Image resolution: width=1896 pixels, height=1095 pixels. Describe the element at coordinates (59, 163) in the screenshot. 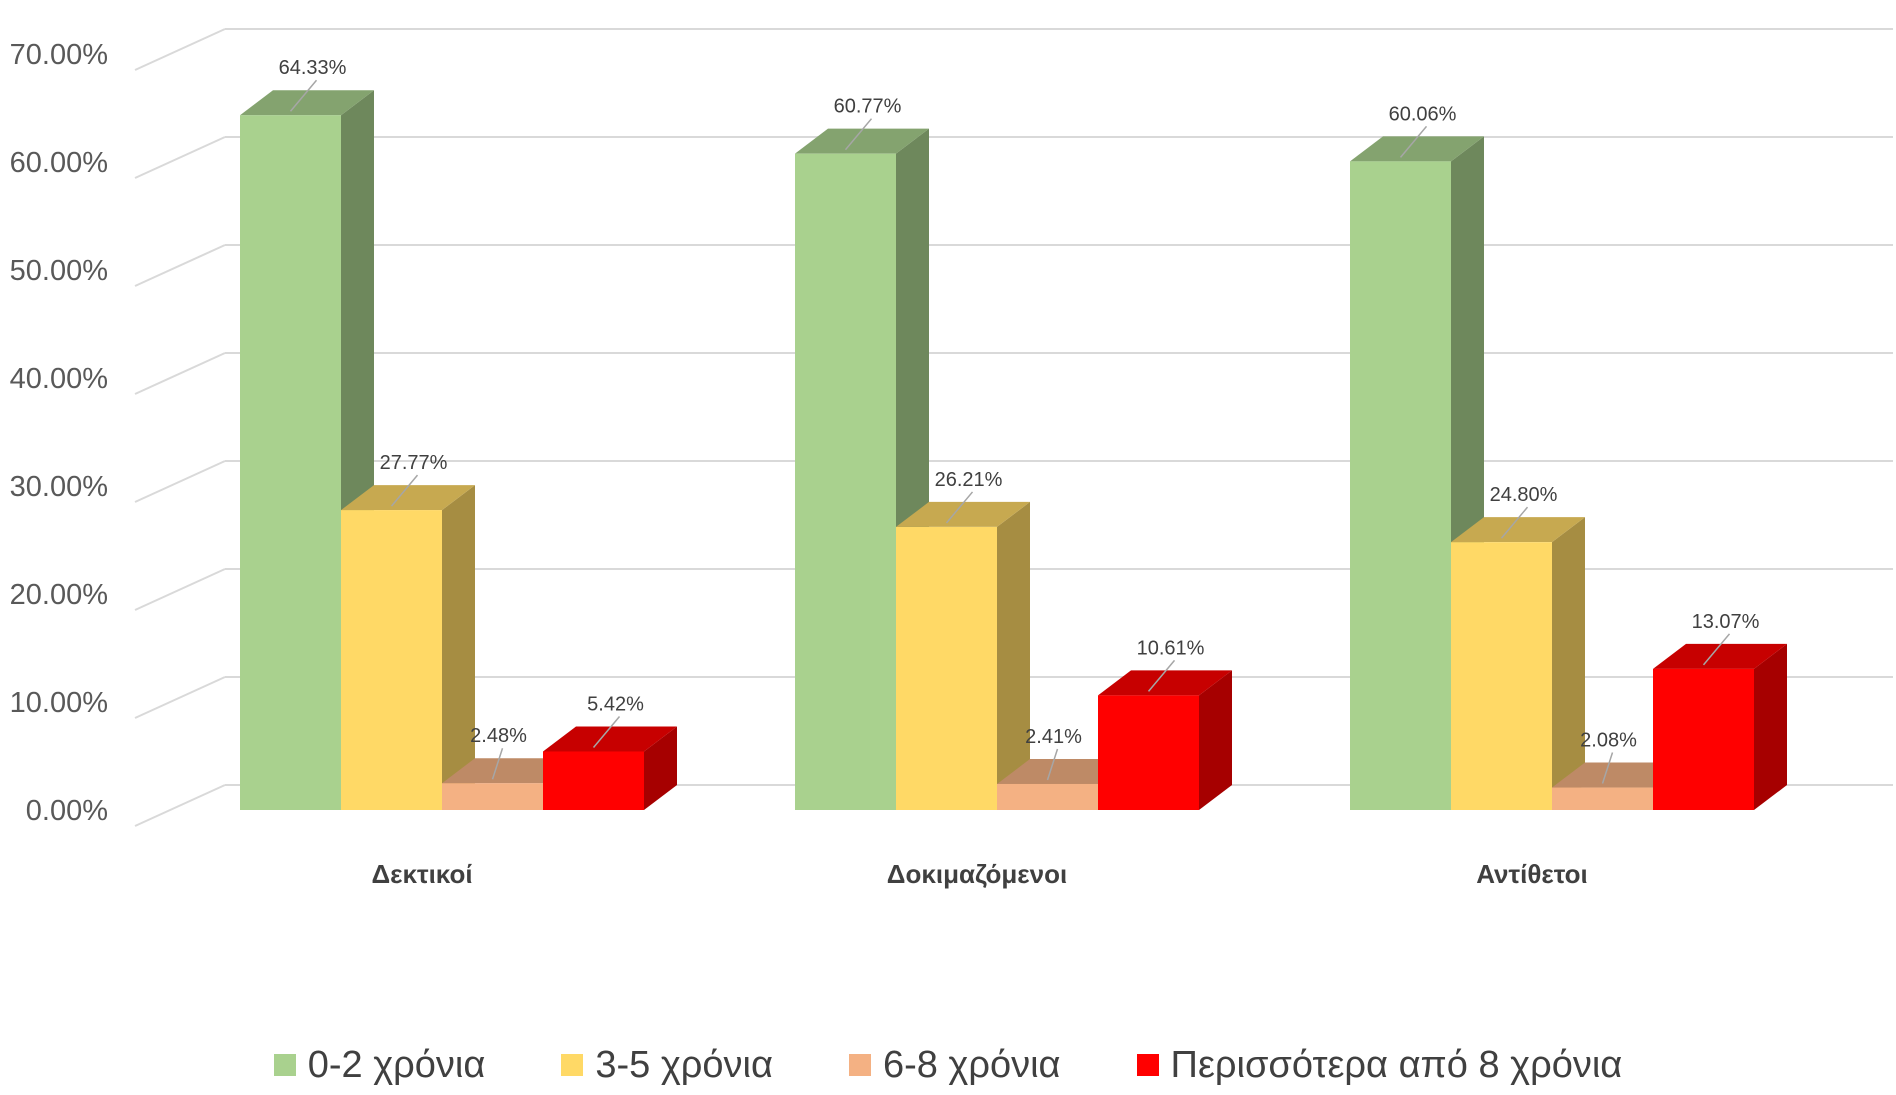

I see `y-tick-label: 60.00%` at that location.